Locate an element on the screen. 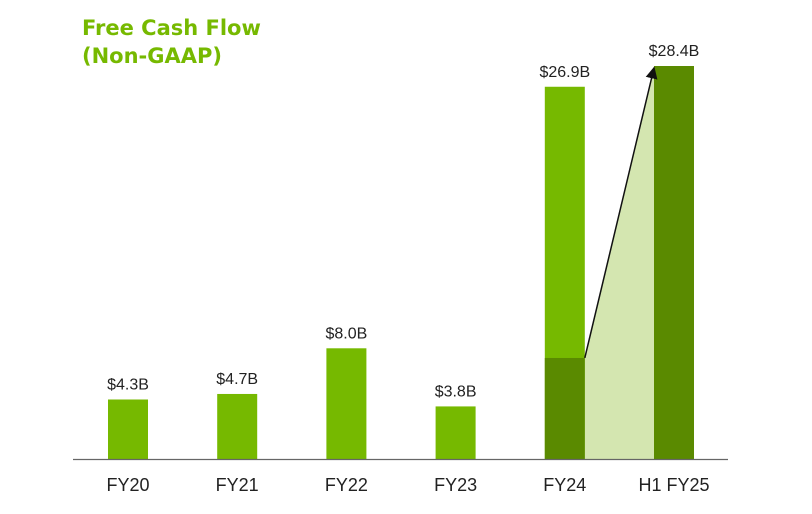  value-label-h1-fy25: $28.4B is located at coordinates (674, 51).